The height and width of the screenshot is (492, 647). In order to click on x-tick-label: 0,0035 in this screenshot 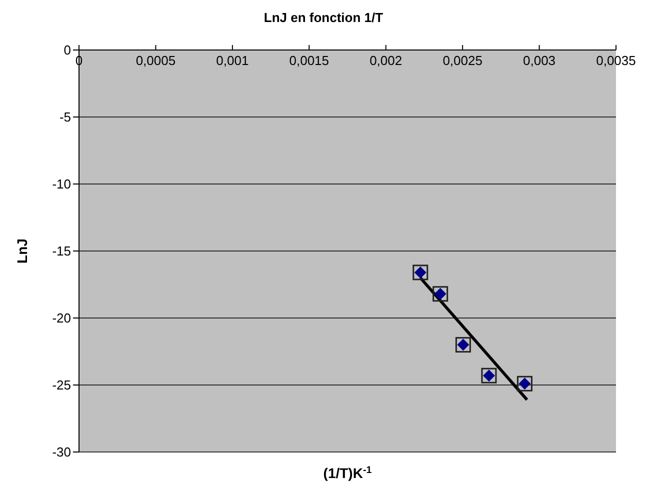, I will do `click(616, 60)`.